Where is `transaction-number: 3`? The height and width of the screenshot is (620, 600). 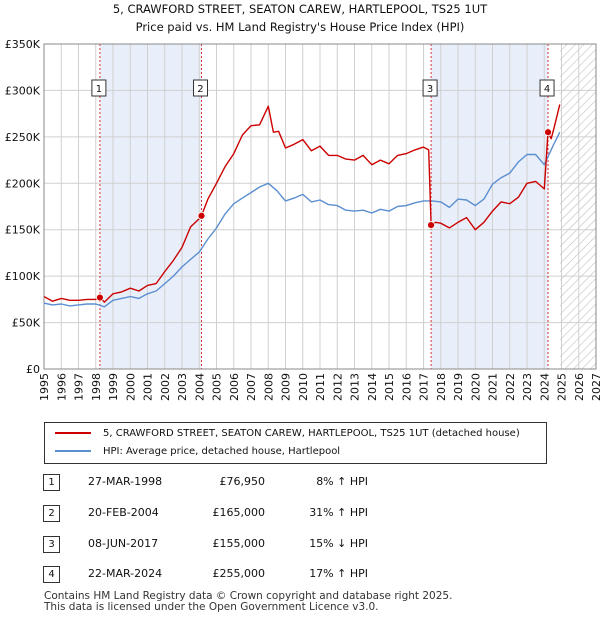 transaction-number: 3 is located at coordinates (51, 544).